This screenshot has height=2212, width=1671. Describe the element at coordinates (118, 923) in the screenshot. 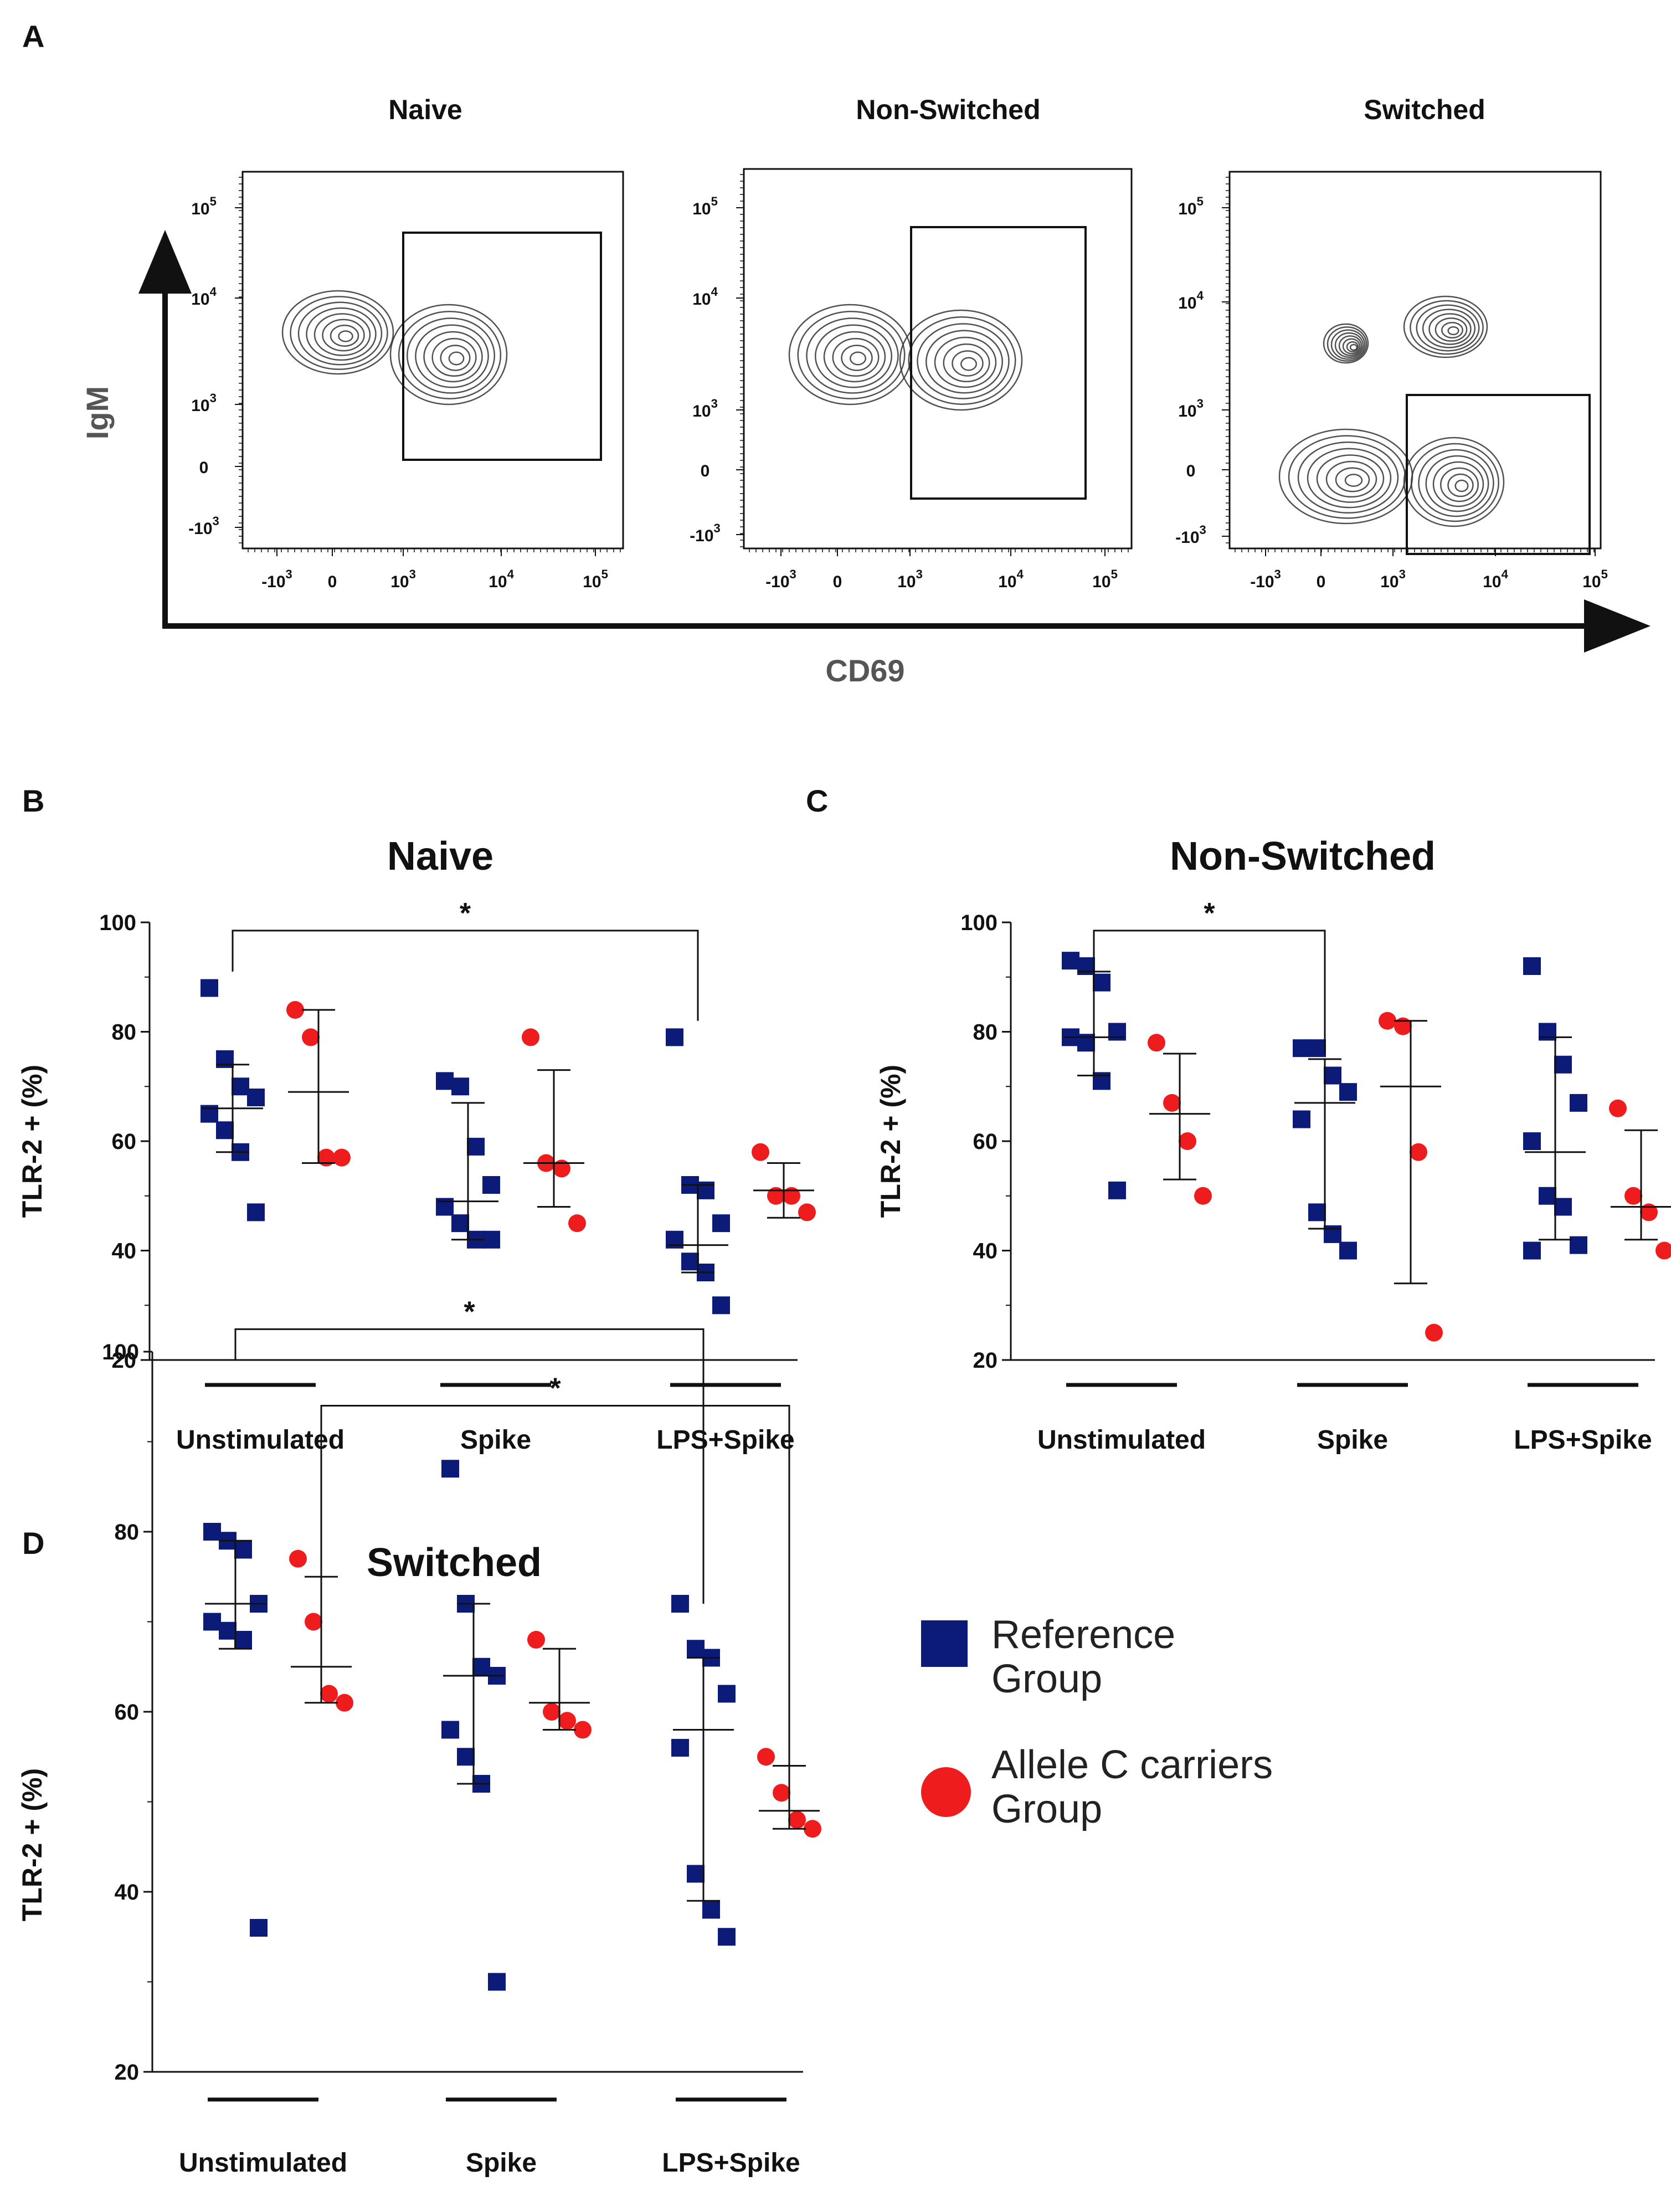

I see `chart-b-ytick-label-100: 100` at that location.